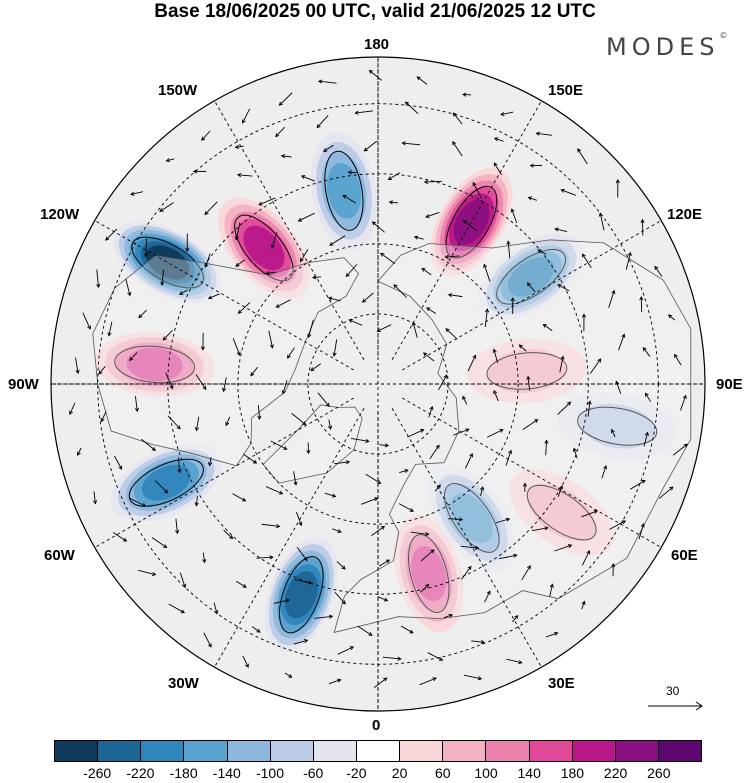  What do you see at coordinates (617, 426) in the screenshot?
I see `anomaly-contour` at bounding box center [617, 426].